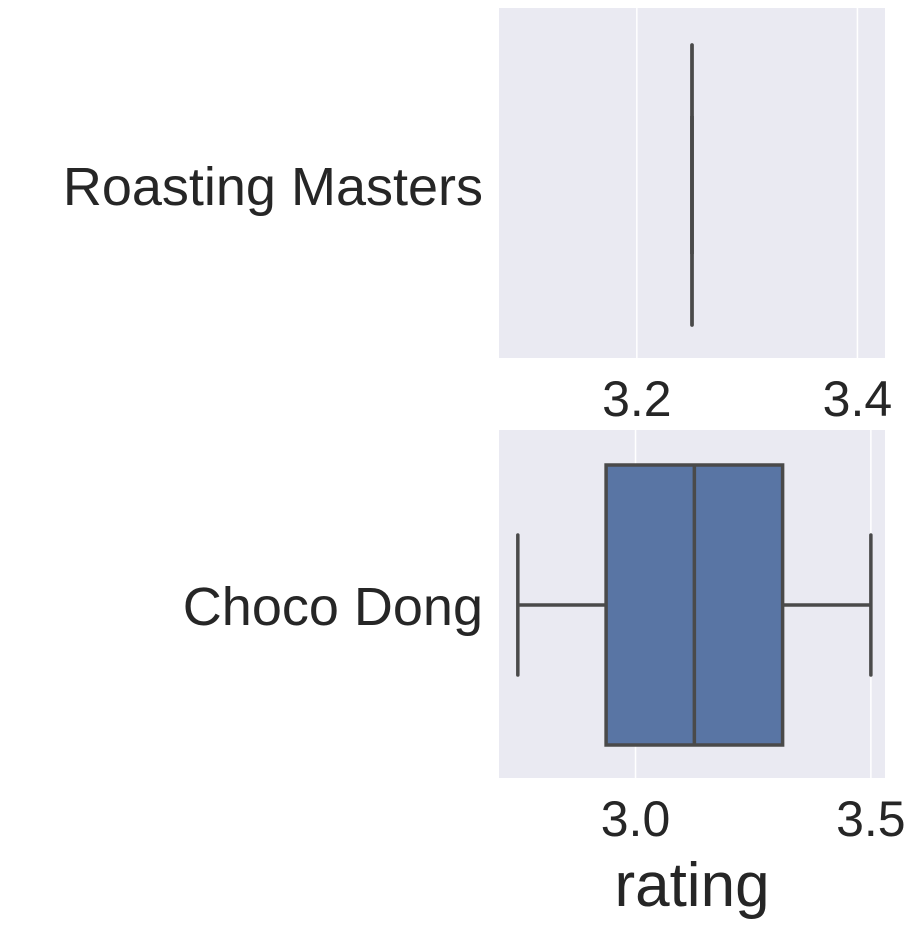  What do you see at coordinates (691, 885) in the screenshot?
I see `x-axis-label: rating` at bounding box center [691, 885].